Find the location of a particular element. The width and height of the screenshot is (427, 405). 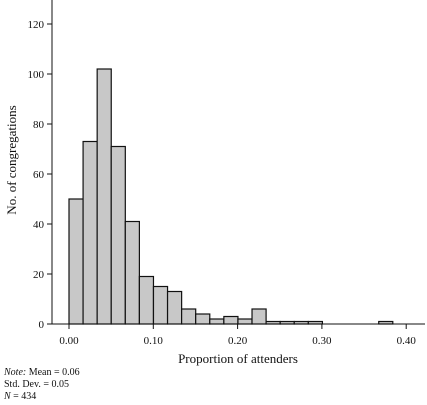

note-sd: Std. Dev. = 0.05 is located at coordinates (36, 384).